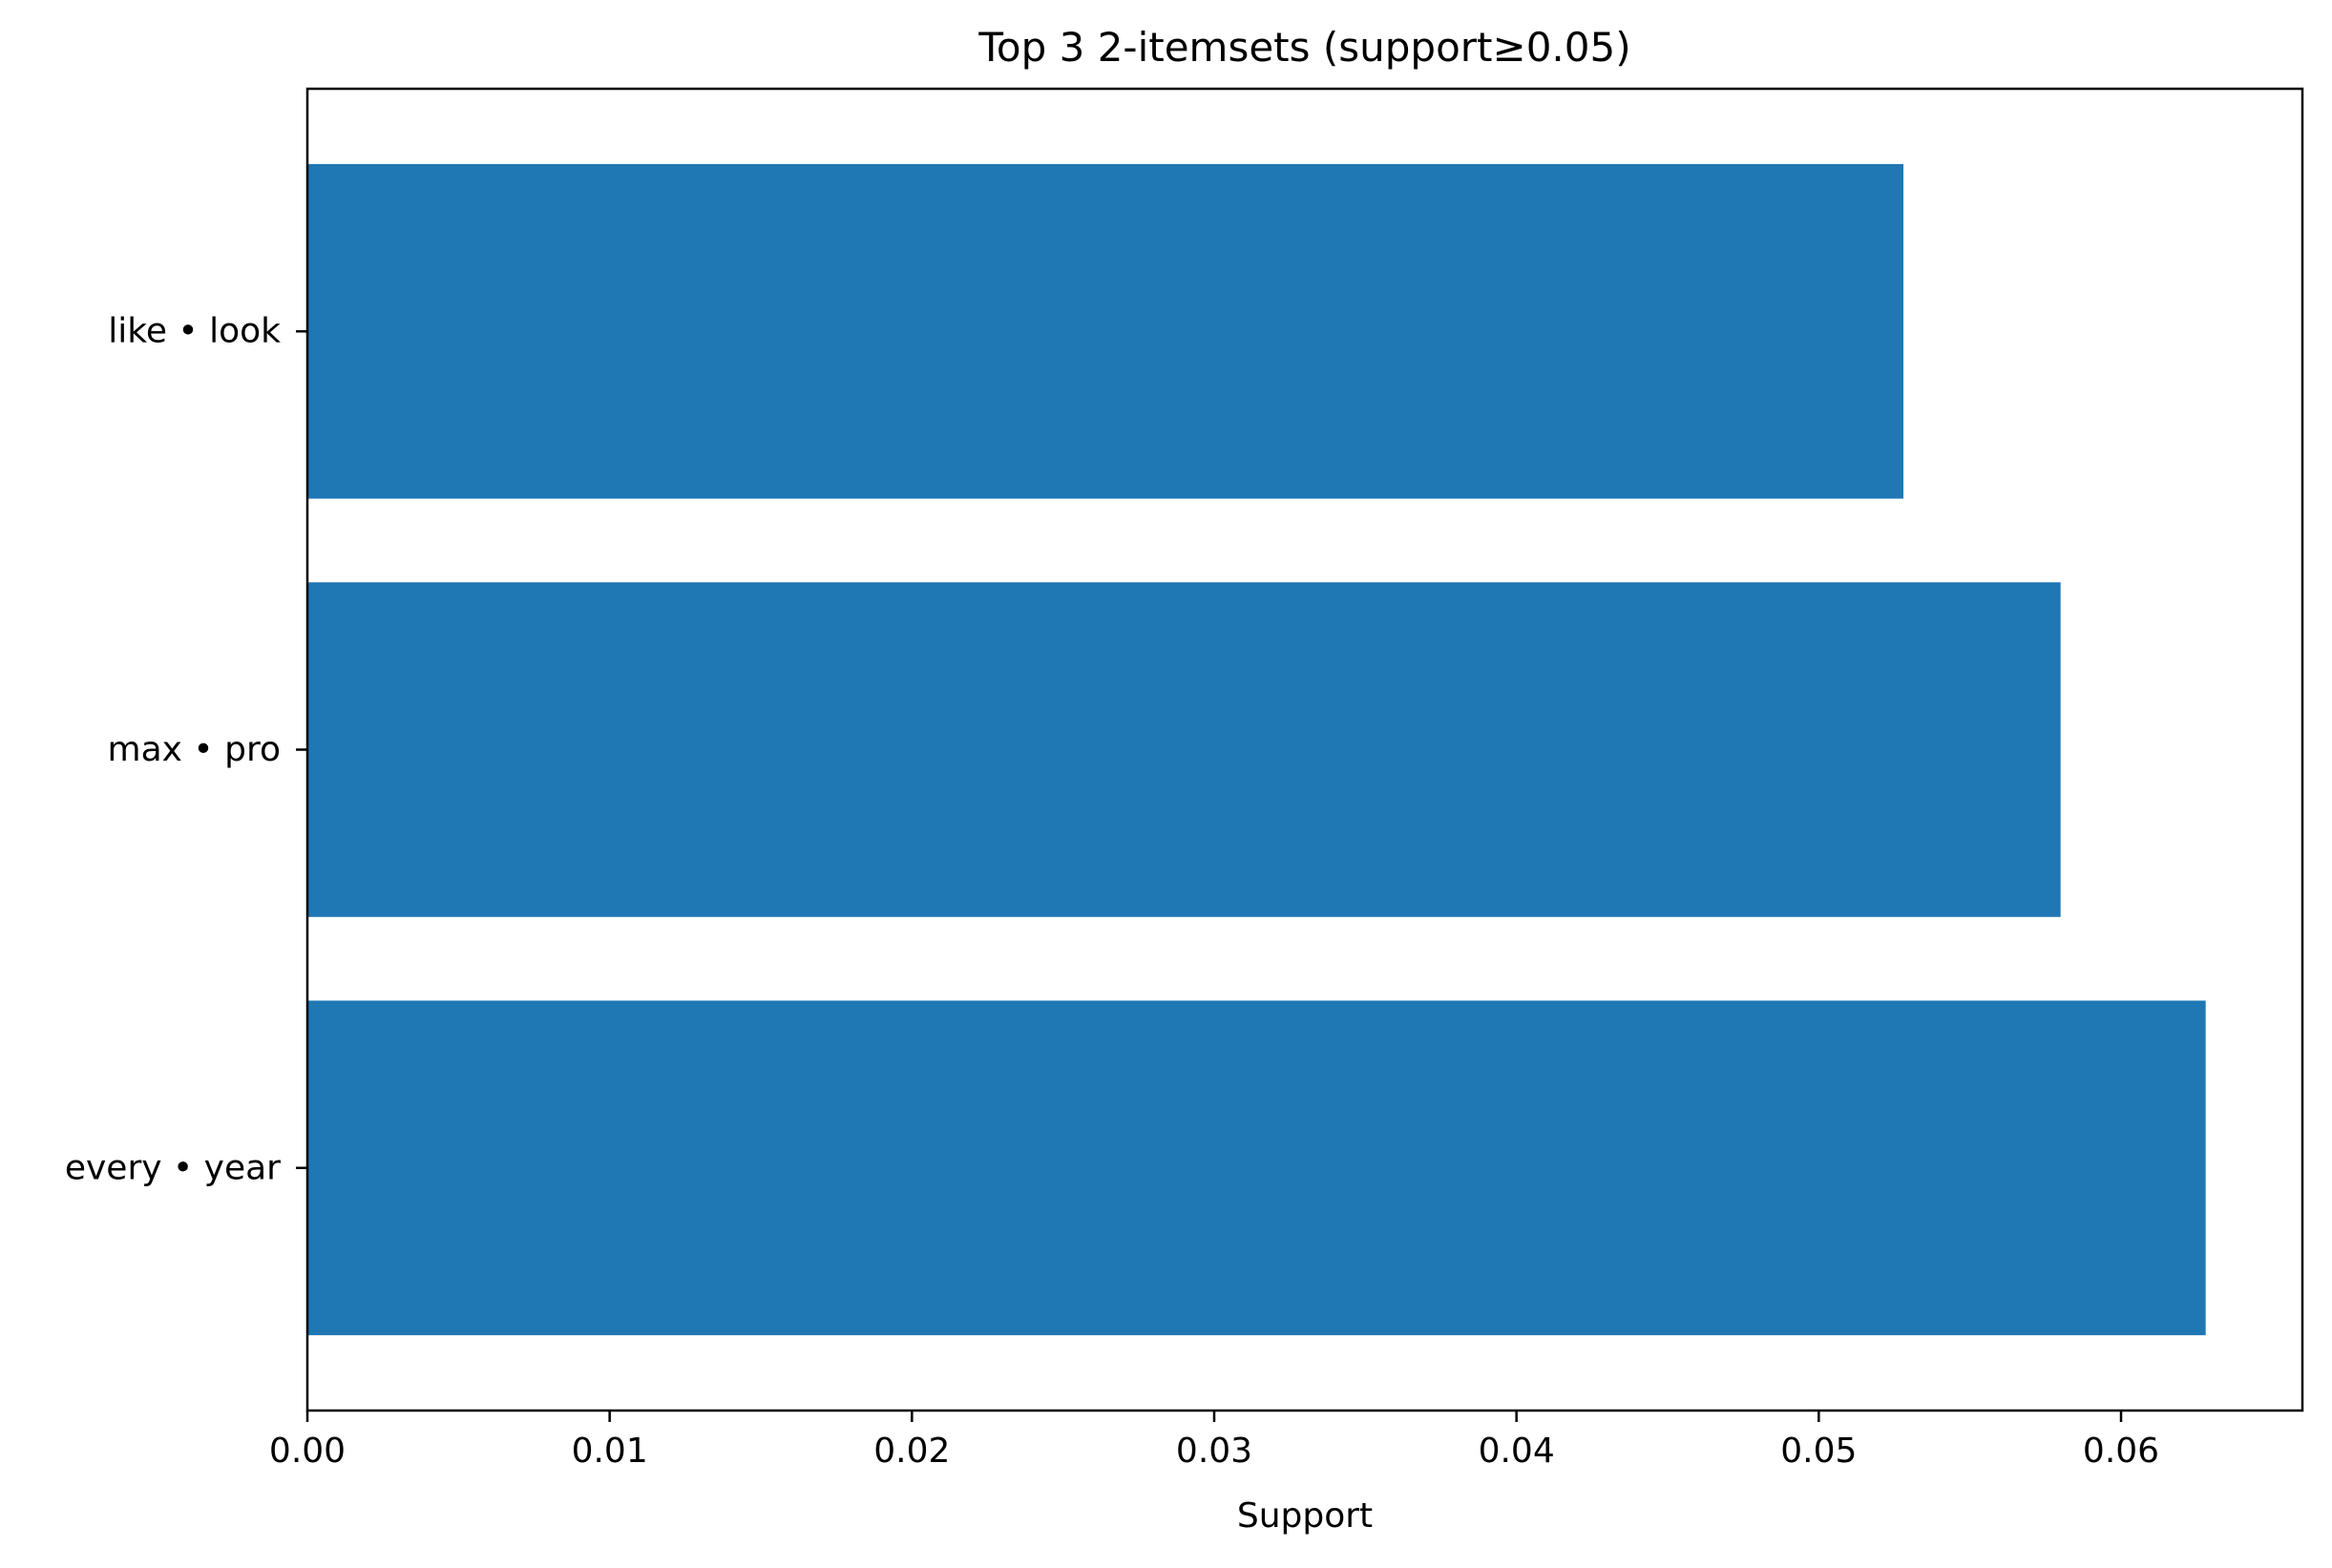 This screenshot has height=1568, width=2332. I want to click on x-tick-label: 0.01, so click(610, 1451).